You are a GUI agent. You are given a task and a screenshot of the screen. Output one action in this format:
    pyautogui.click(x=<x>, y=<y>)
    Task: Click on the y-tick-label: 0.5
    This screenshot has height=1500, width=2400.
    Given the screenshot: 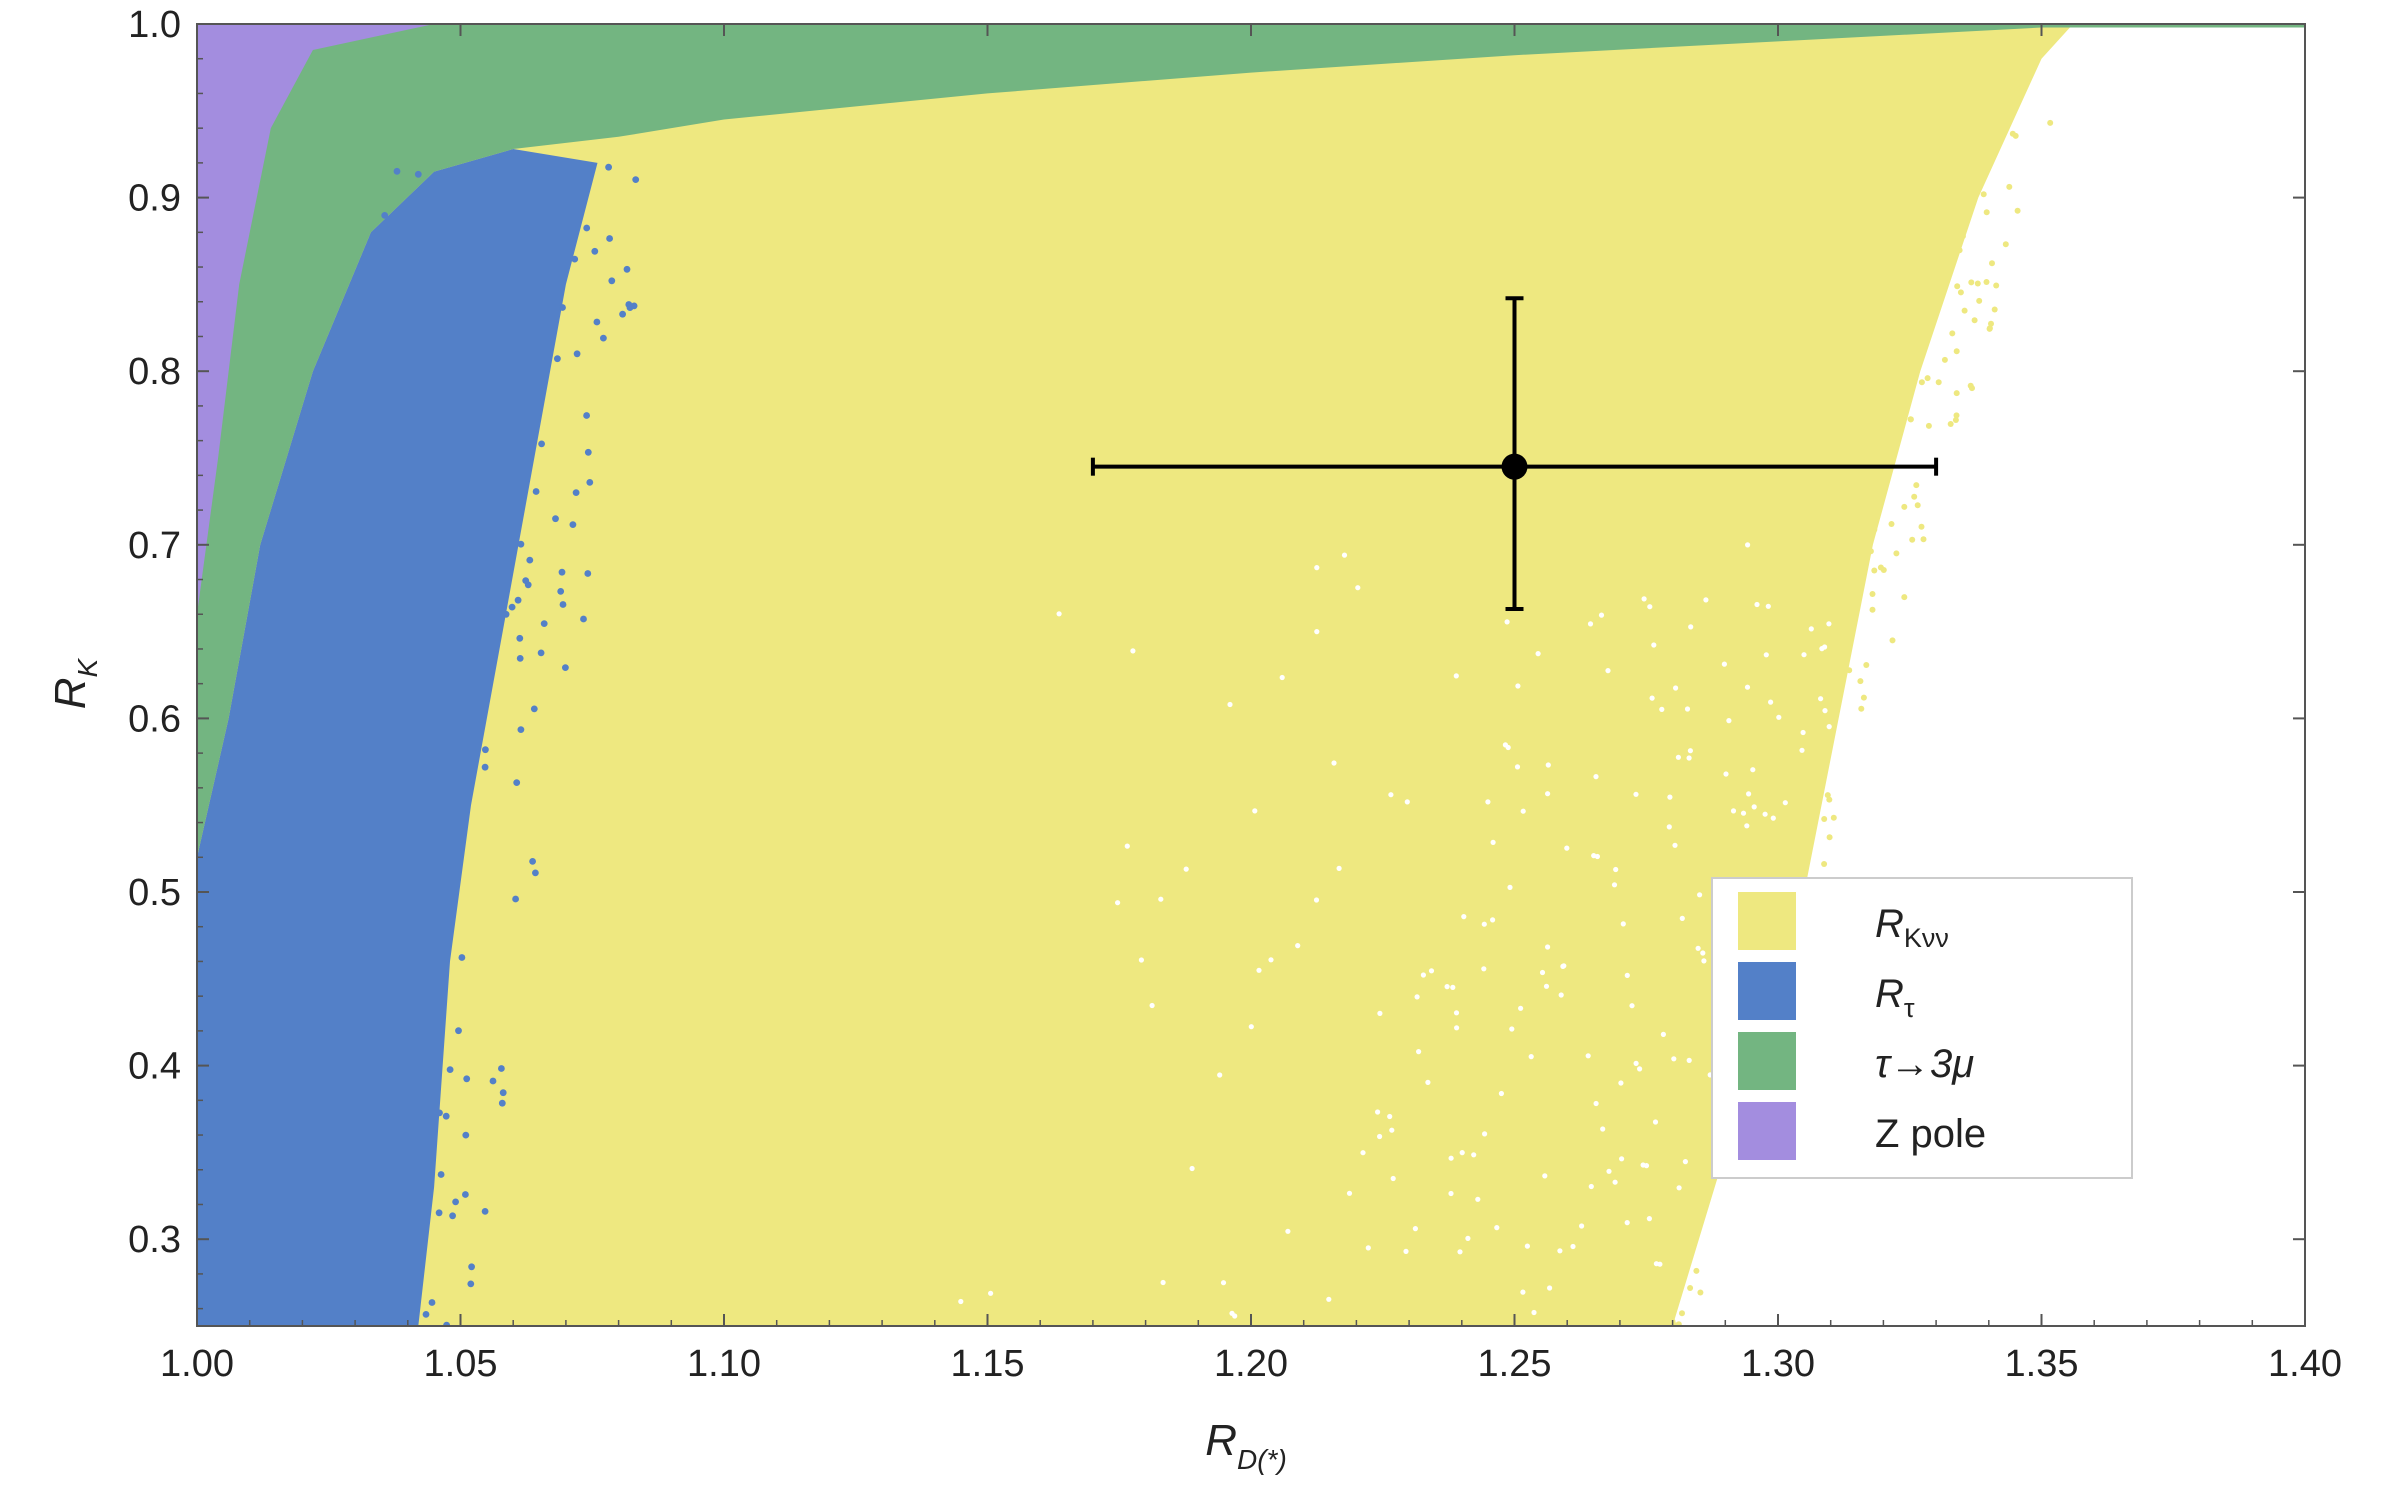 What is the action you would take?
    pyautogui.click(x=154, y=893)
    